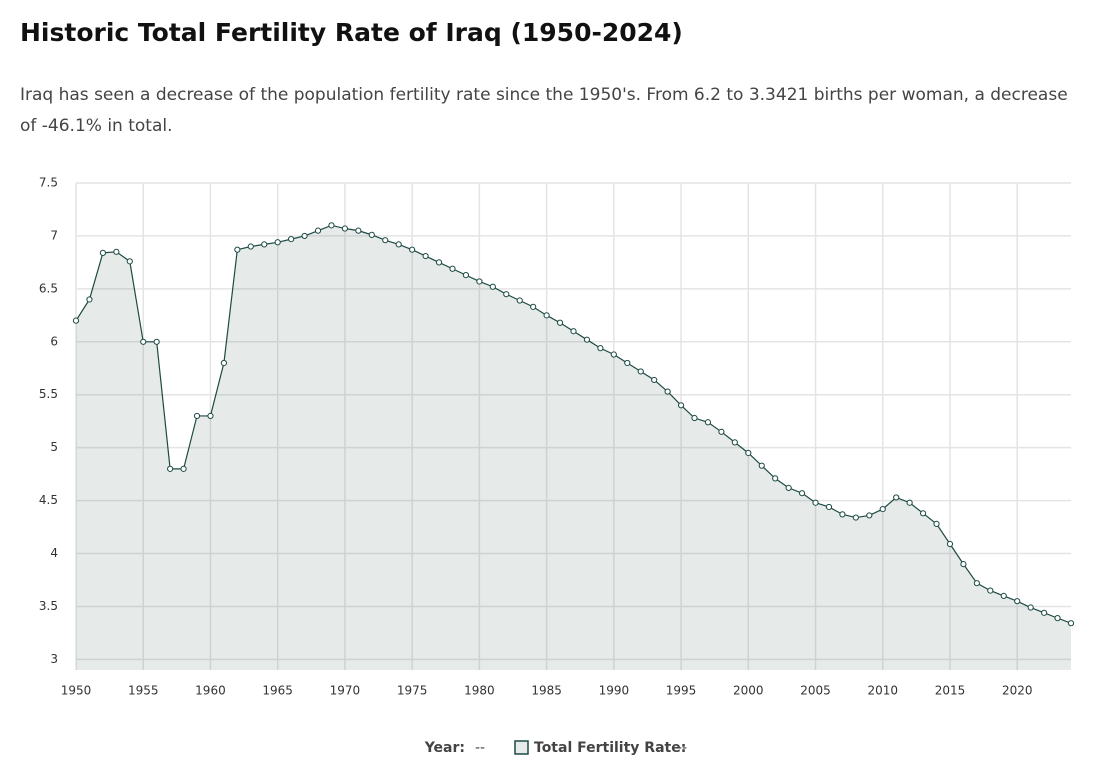  Describe the element at coordinates (48, 606) in the screenshot. I see `y-tick-label: 3.5` at that location.